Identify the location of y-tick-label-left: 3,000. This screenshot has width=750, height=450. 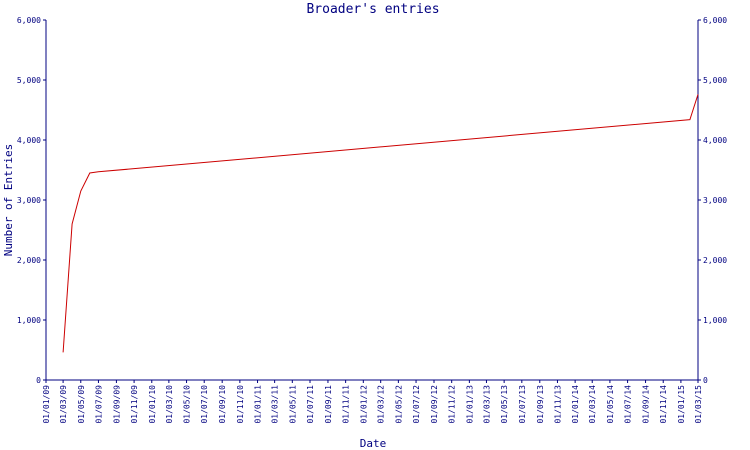
(29, 200).